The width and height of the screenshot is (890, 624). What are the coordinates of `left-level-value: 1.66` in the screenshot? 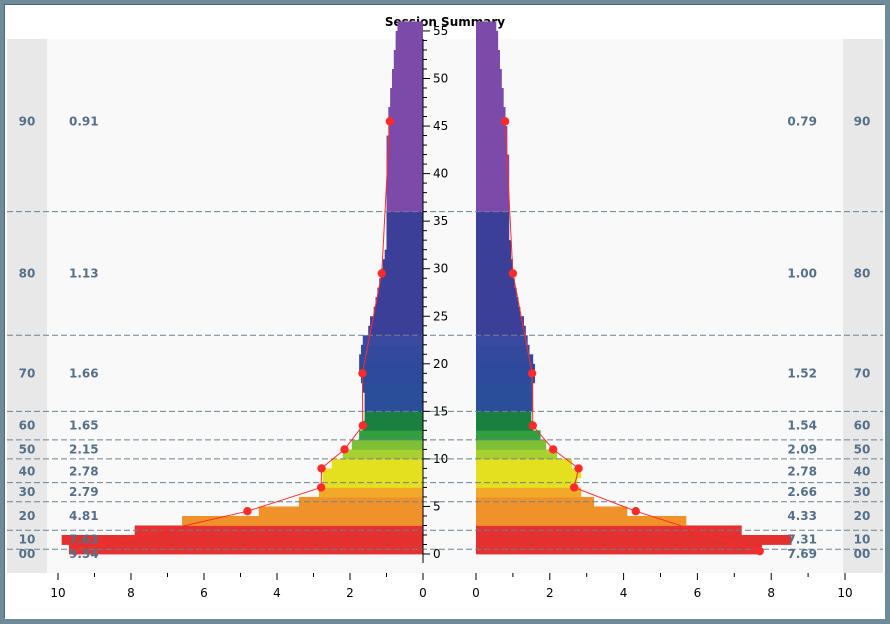 It's located at (84, 373).